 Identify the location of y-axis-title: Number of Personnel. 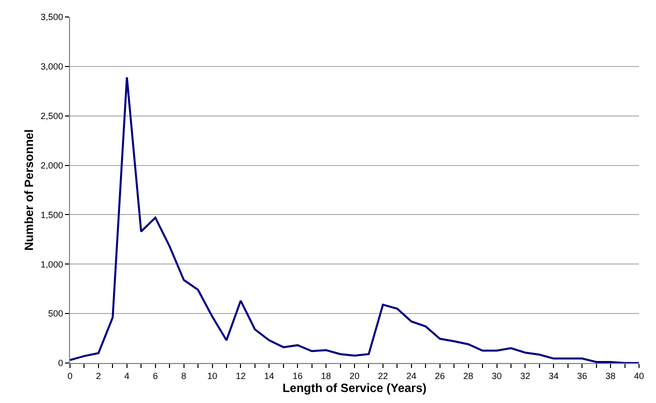
(29, 190).